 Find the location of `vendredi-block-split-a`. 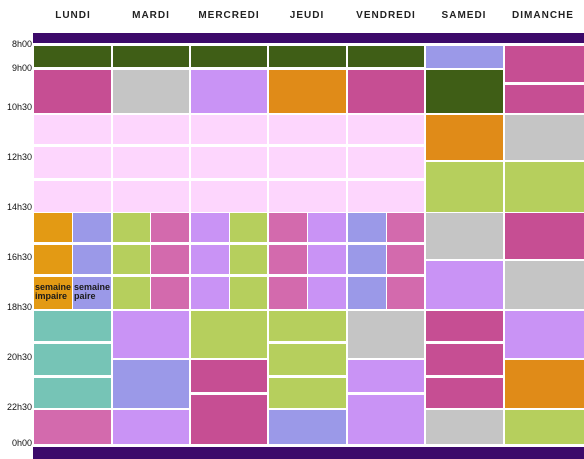

vendredi-block-split-a is located at coordinates (367, 261).